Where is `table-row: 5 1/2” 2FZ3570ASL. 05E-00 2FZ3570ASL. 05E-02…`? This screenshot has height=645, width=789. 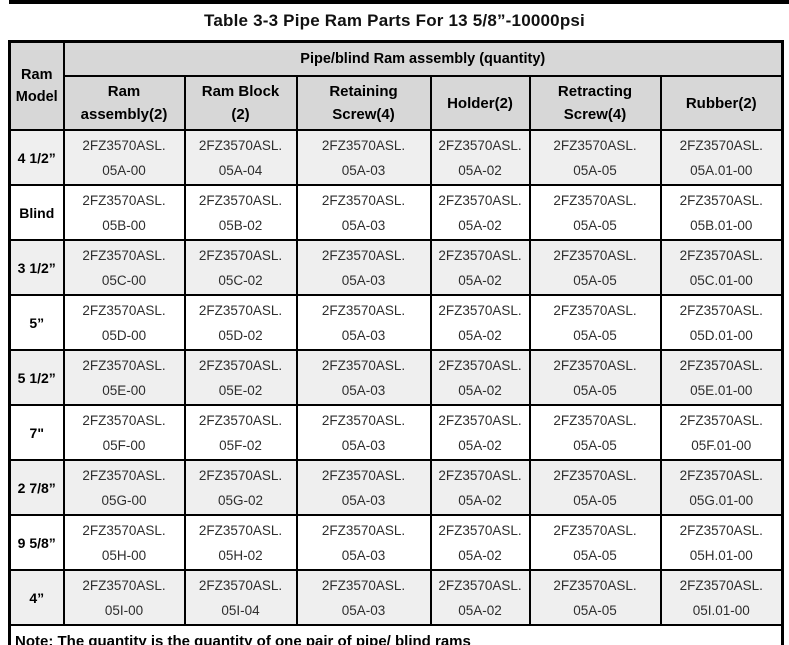 table-row: 5 1/2” 2FZ3570ASL. 05E-00 2FZ3570ASL. 05E-02… is located at coordinates (396, 377).